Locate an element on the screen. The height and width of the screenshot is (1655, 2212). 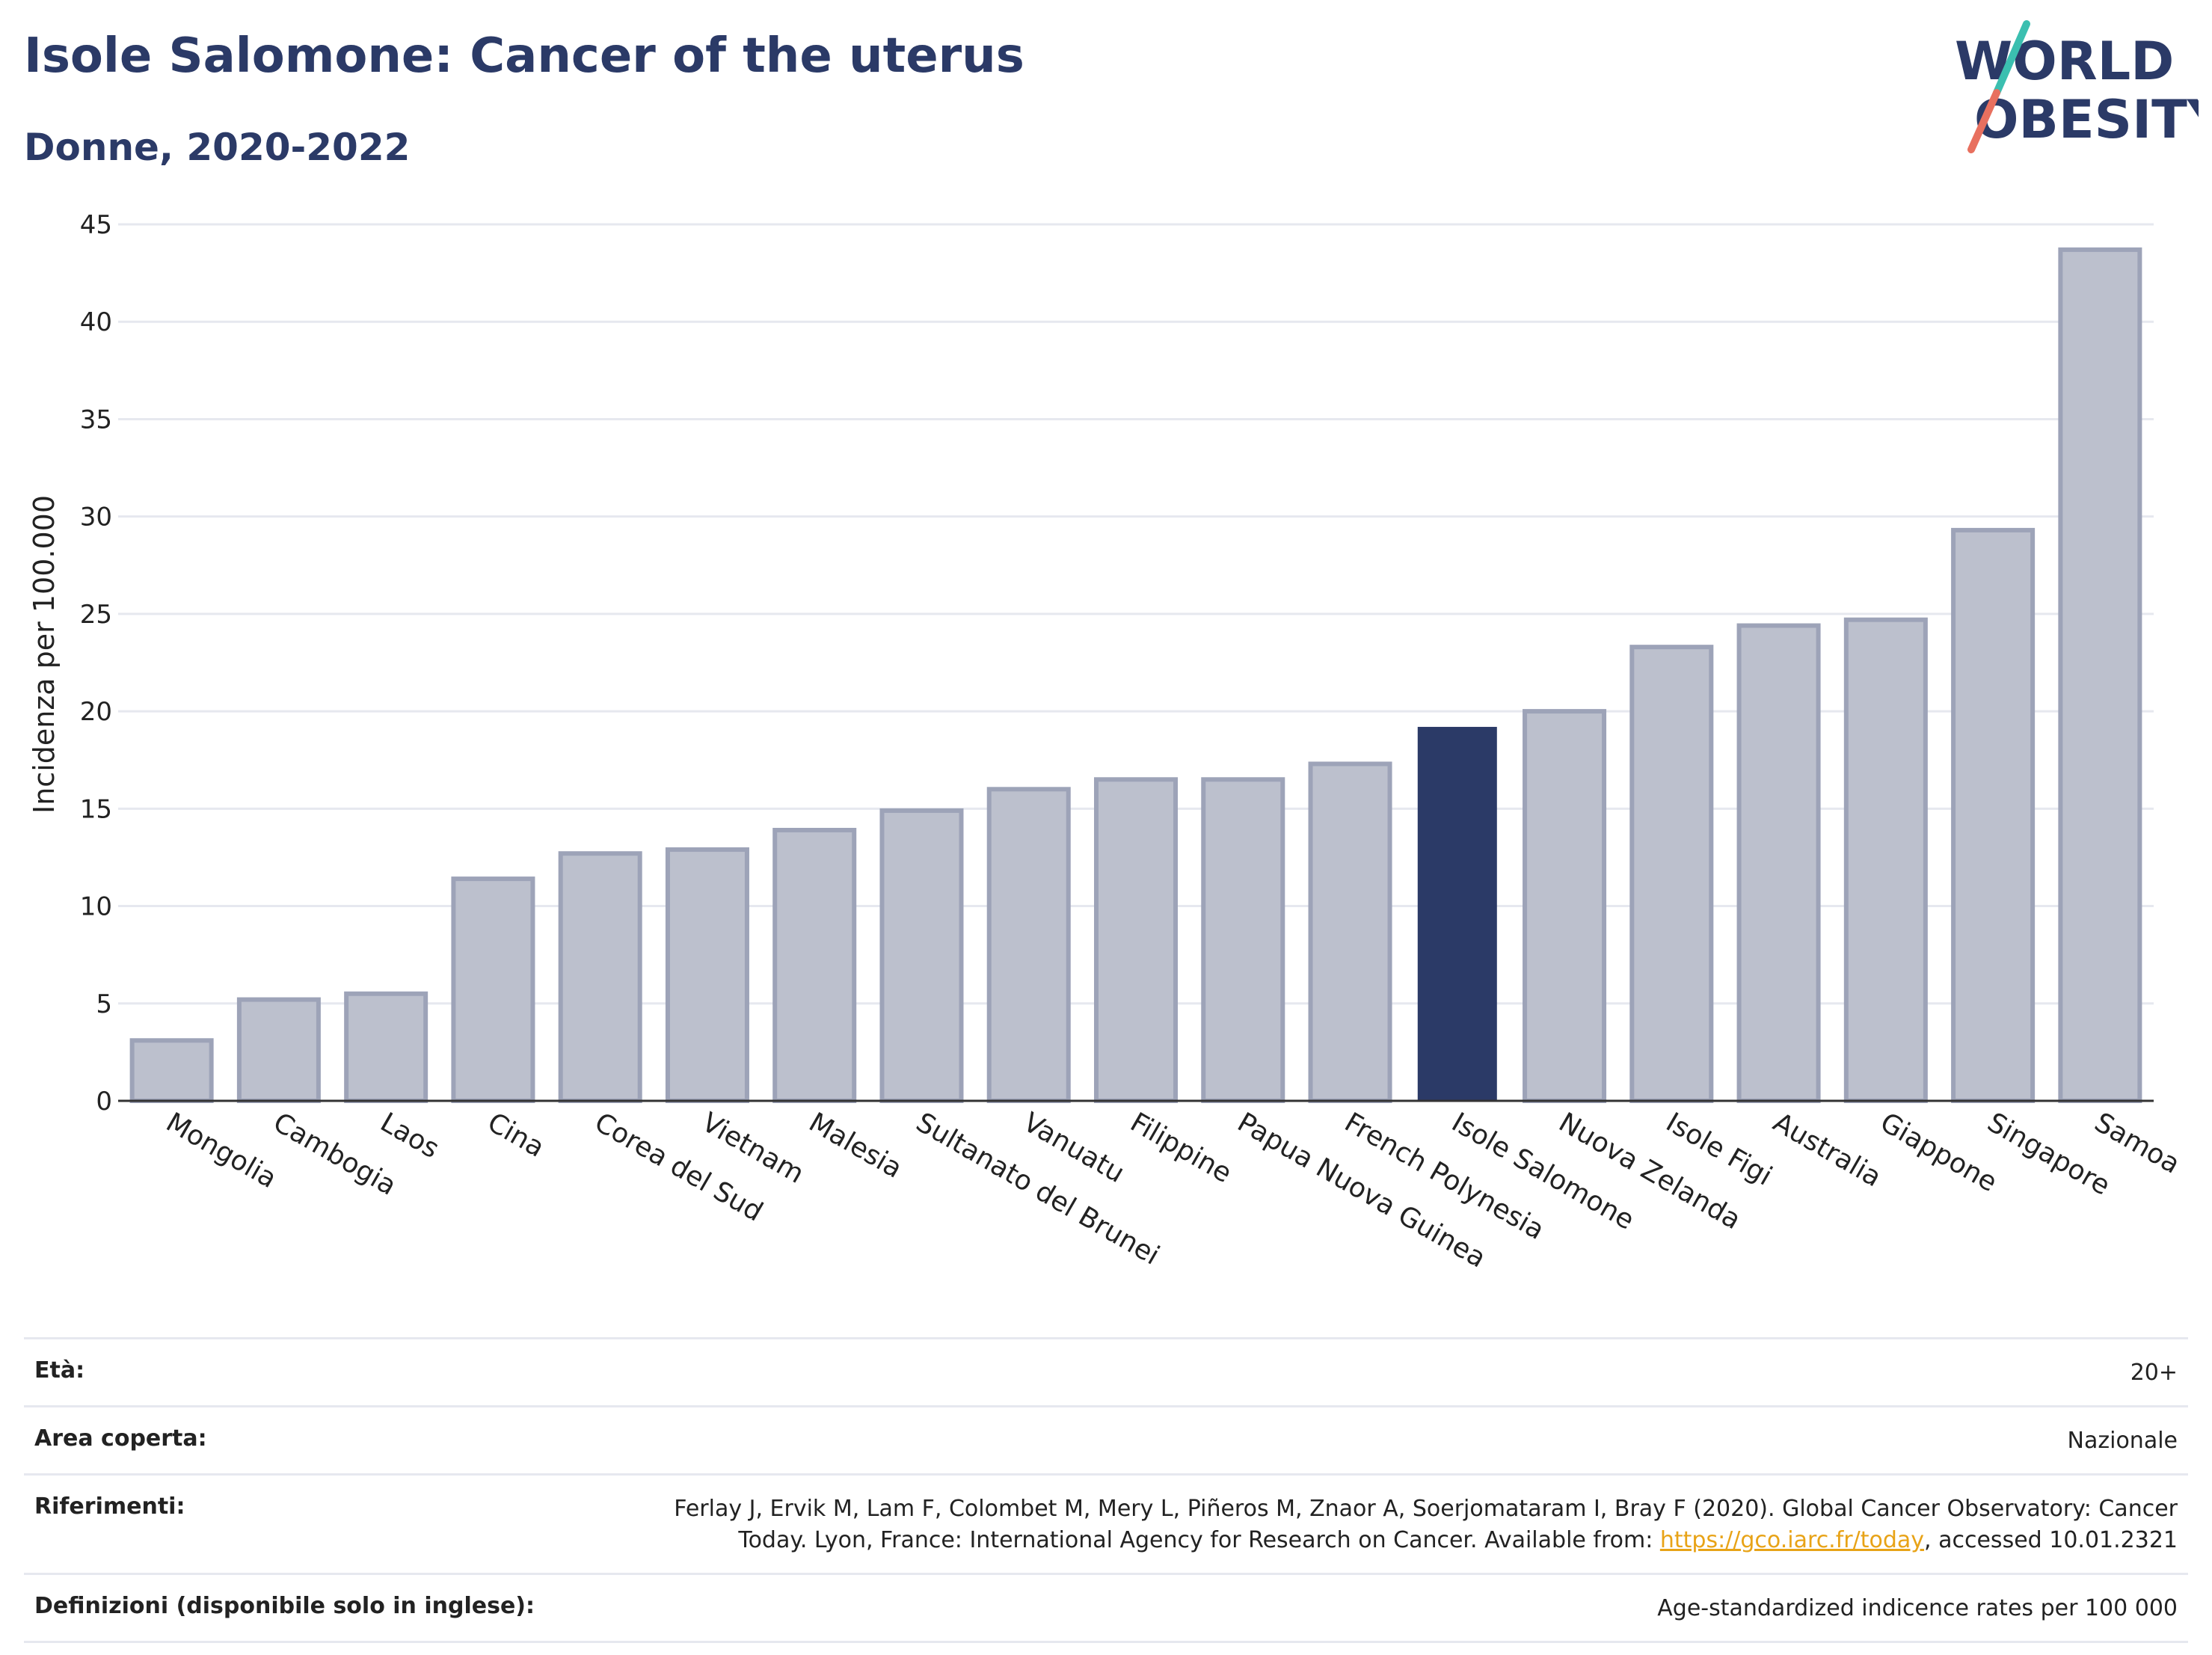
chart-title: Isole Salomone: Cancer of the uterus is located at coordinates (524, 56).